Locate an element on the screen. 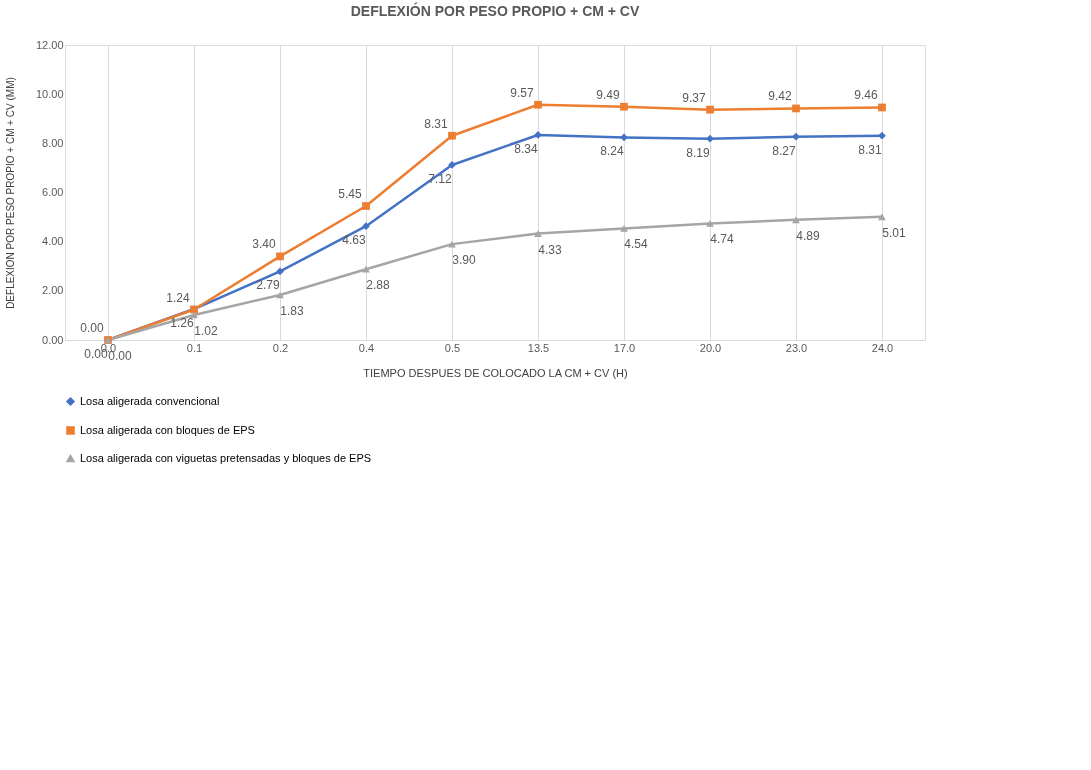 Image resolution: width=1091 pixels, height=770 pixels. data-label: 4.54 is located at coordinates (636, 244).